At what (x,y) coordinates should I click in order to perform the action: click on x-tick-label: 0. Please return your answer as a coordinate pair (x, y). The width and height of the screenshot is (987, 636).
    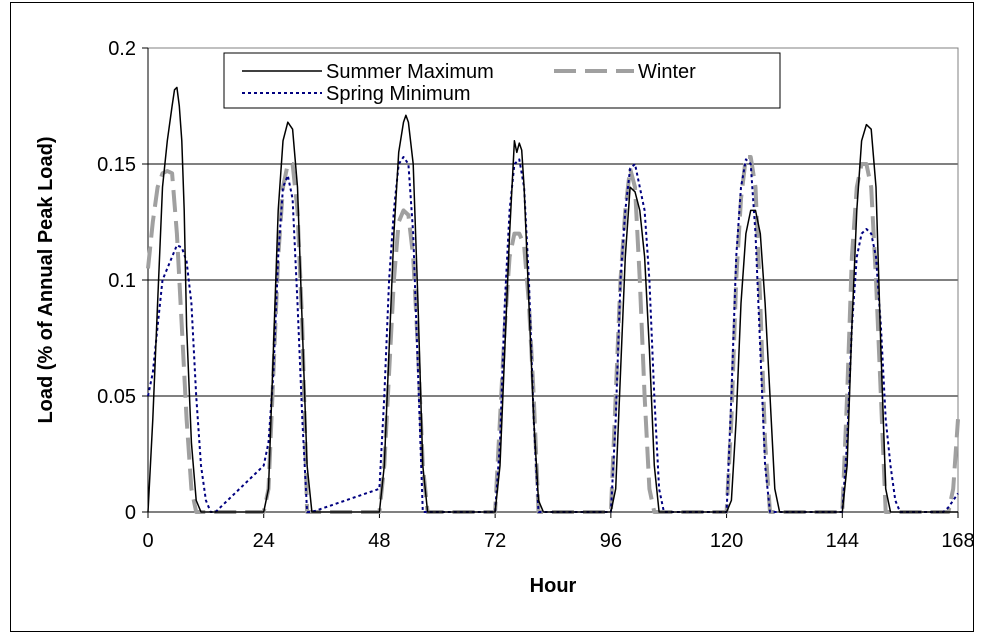
    Looking at the image, I should click on (147, 541).